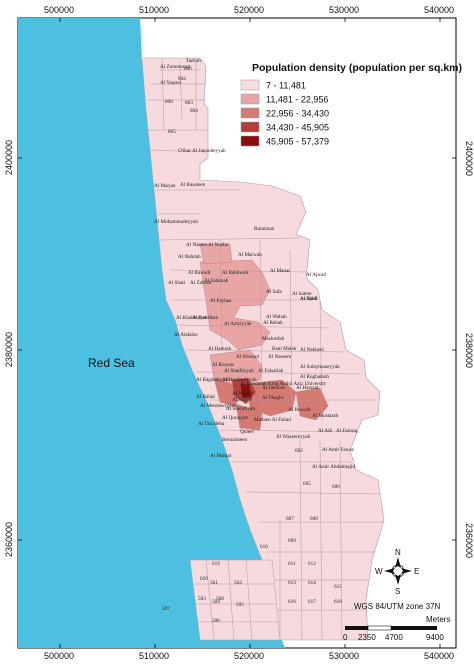 The height and width of the screenshot is (665, 474). What do you see at coordinates (202, 151) in the screenshot?
I see `district-label: O'thur Al Janoubeyyah` at bounding box center [202, 151].